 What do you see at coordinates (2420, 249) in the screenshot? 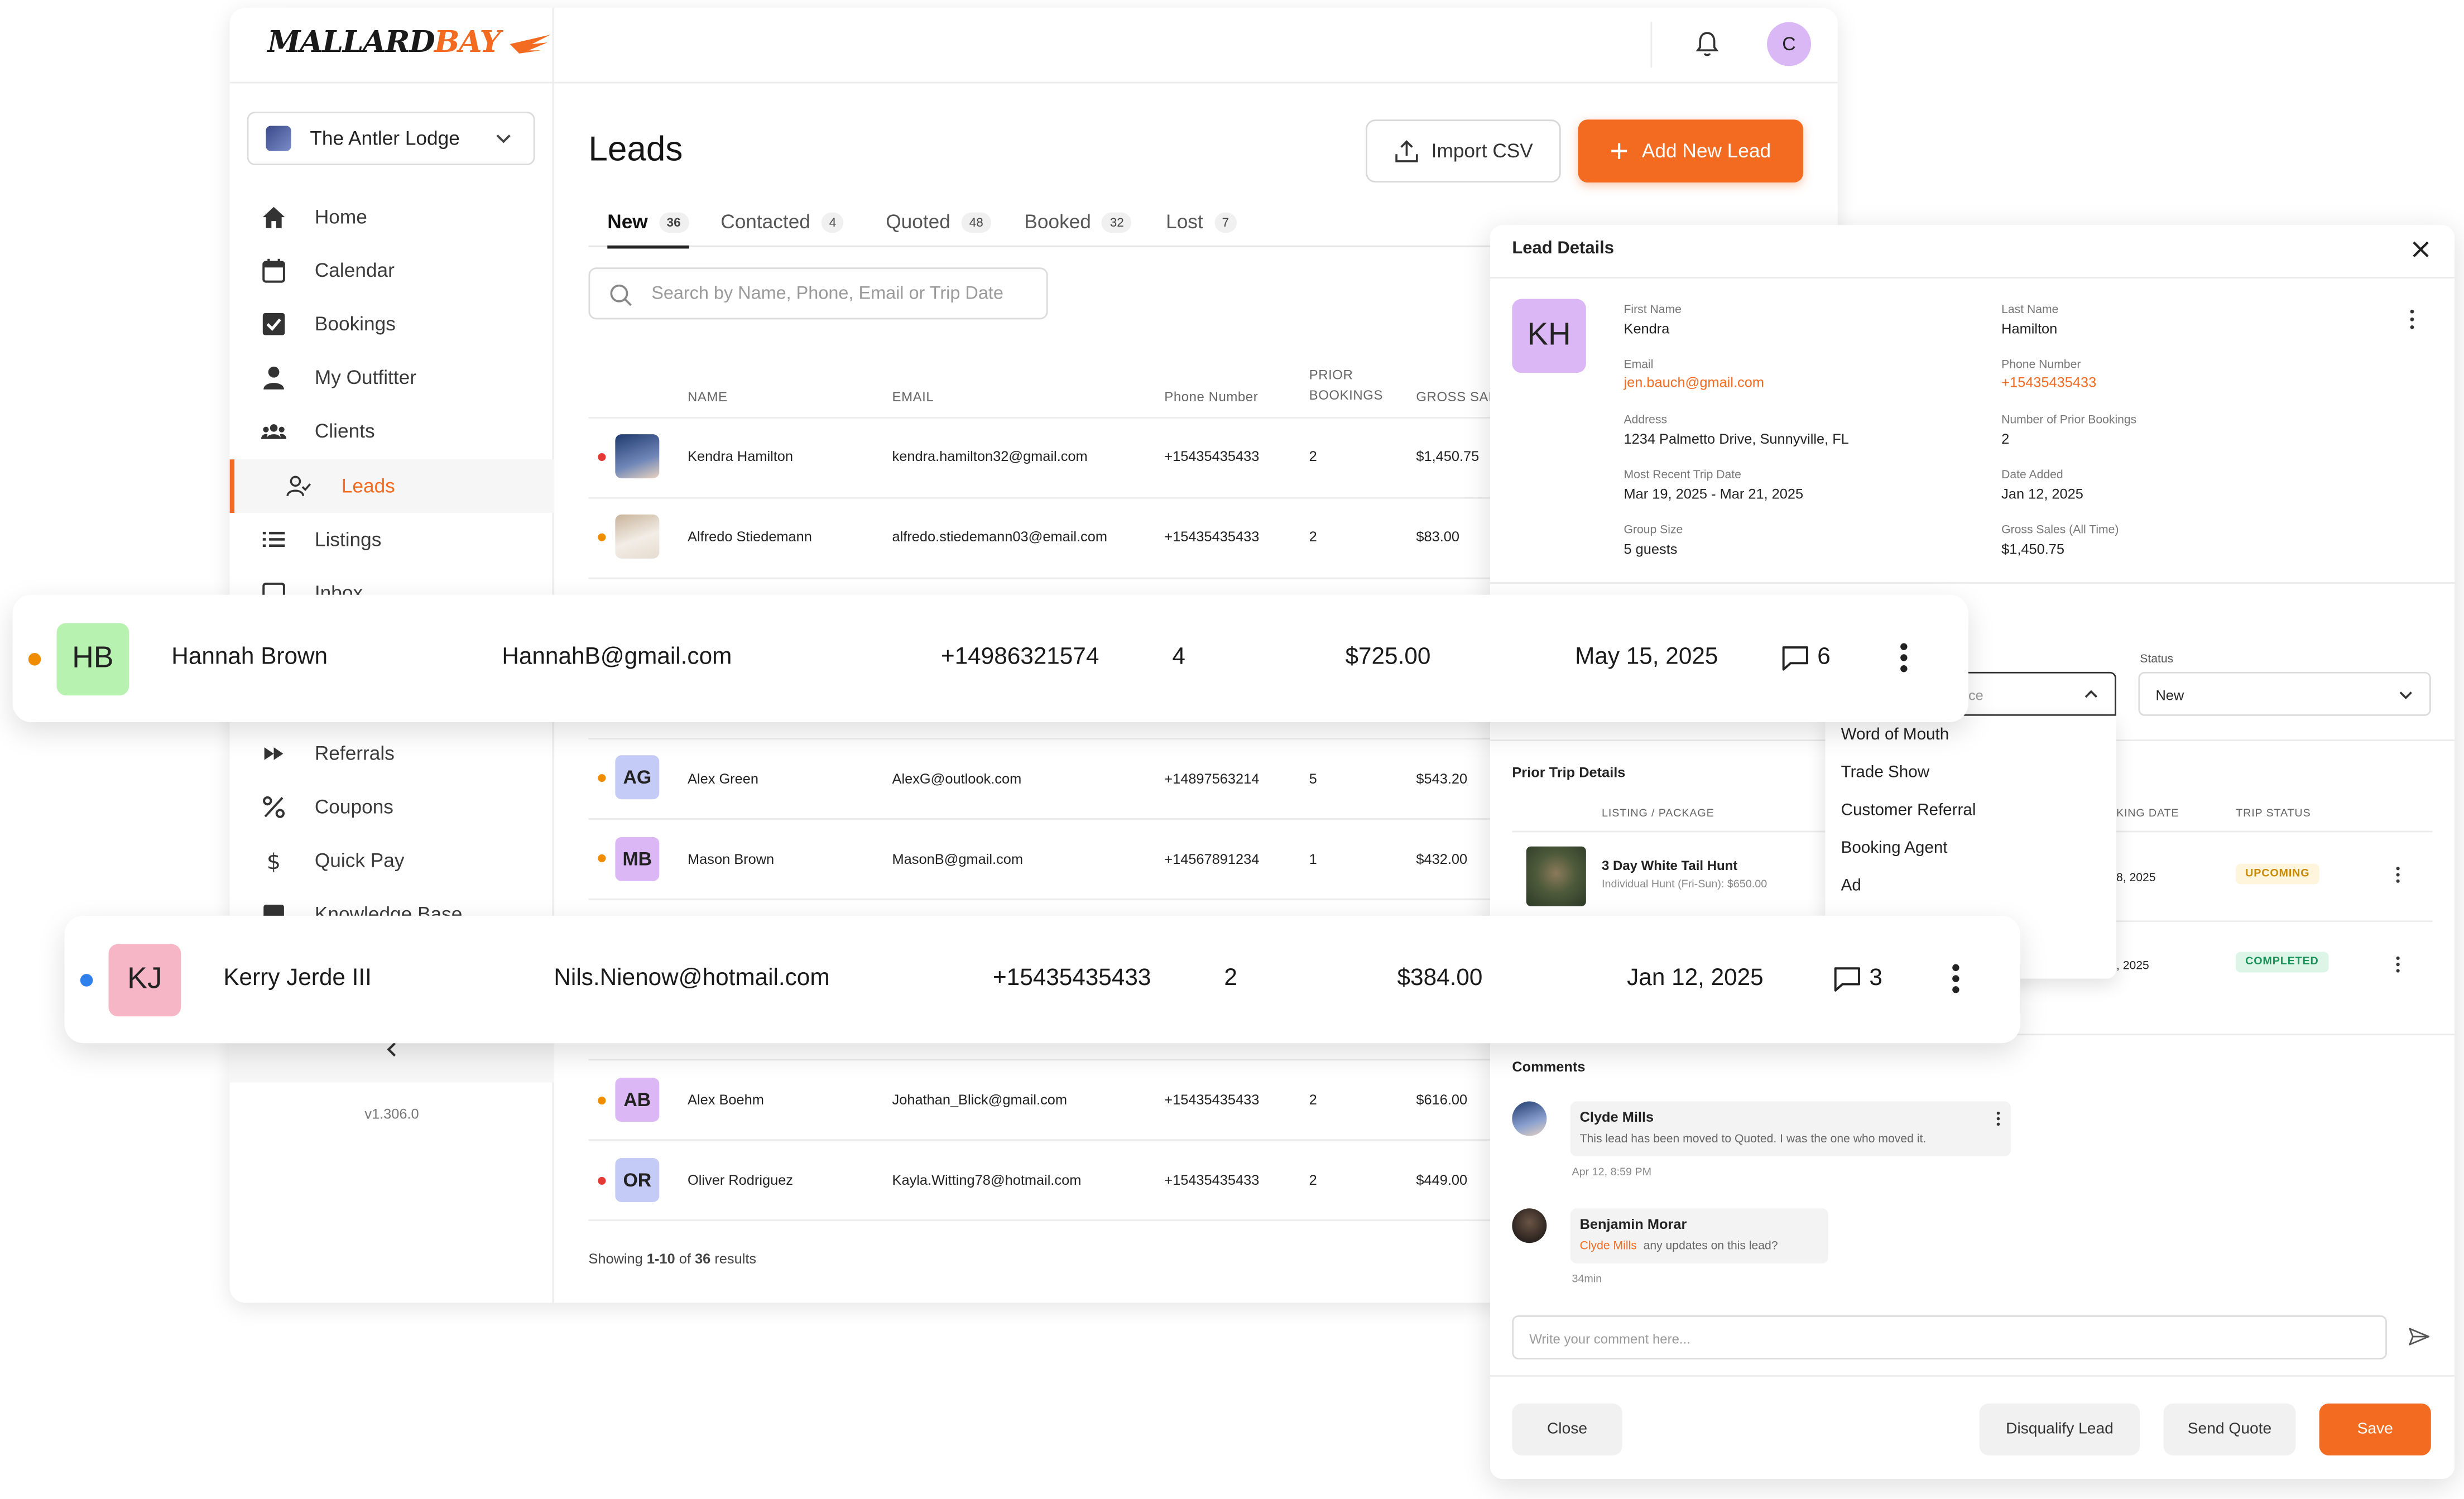
I see `close-icon` at bounding box center [2420, 249].